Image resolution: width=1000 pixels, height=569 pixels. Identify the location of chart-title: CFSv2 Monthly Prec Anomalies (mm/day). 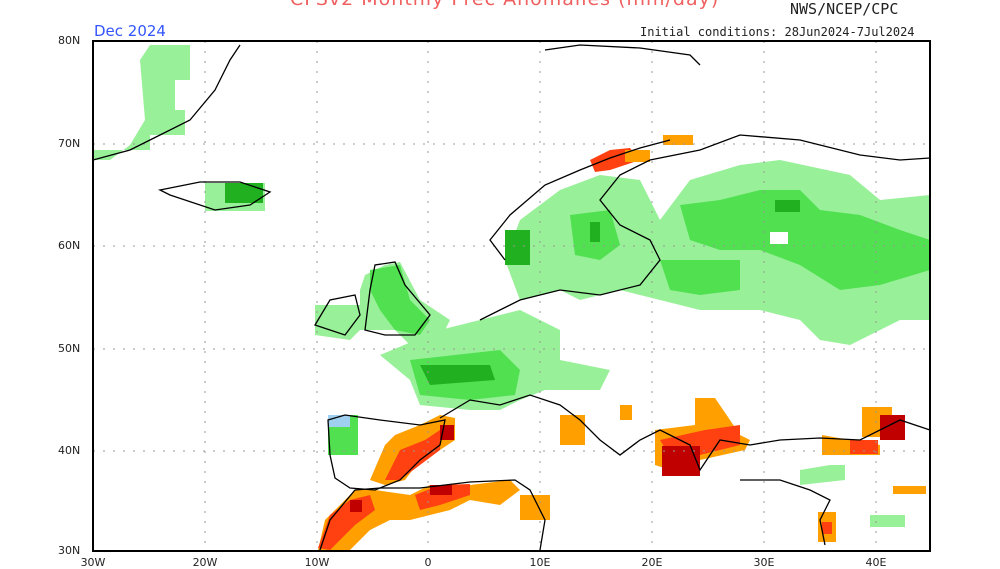
(504, 5).